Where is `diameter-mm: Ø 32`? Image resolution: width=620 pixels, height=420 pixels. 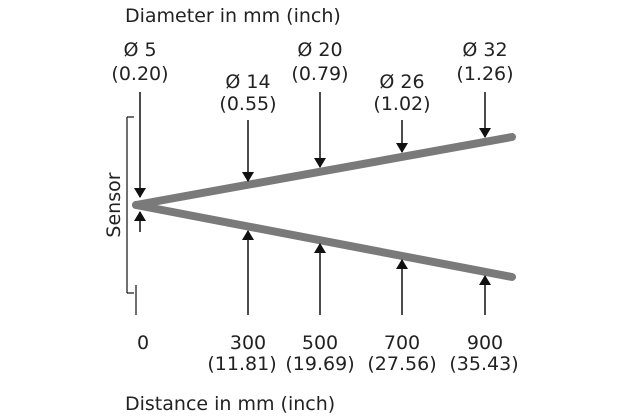 diameter-mm: Ø 32 is located at coordinates (484, 50).